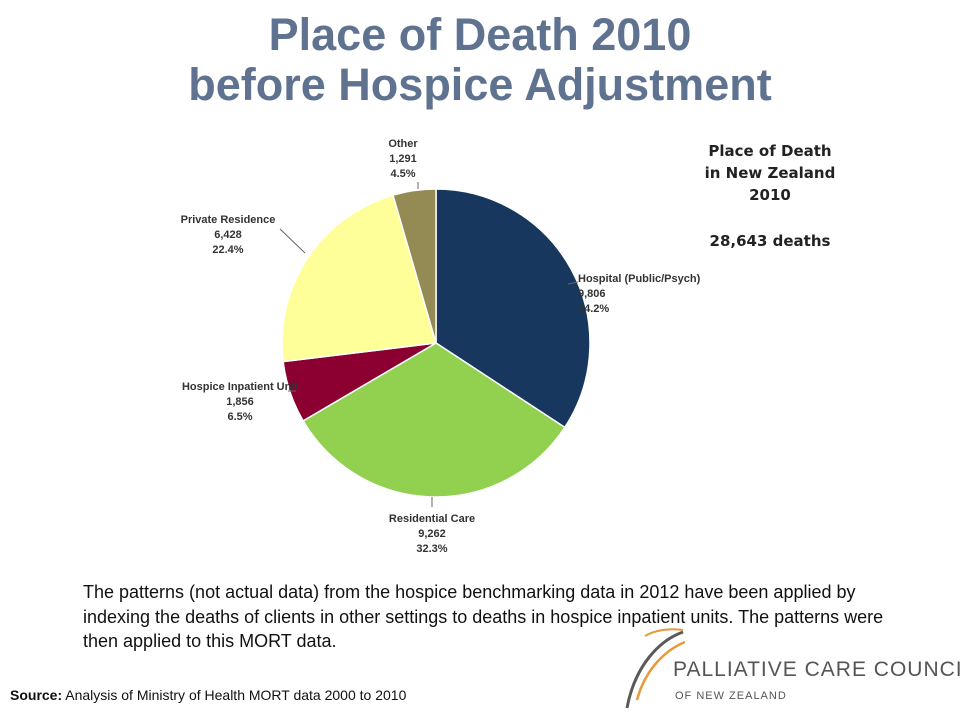 This screenshot has width=960, height=720. Describe the element at coordinates (770, 195) in the screenshot. I see `chart-title-line-3: 2010` at that location.